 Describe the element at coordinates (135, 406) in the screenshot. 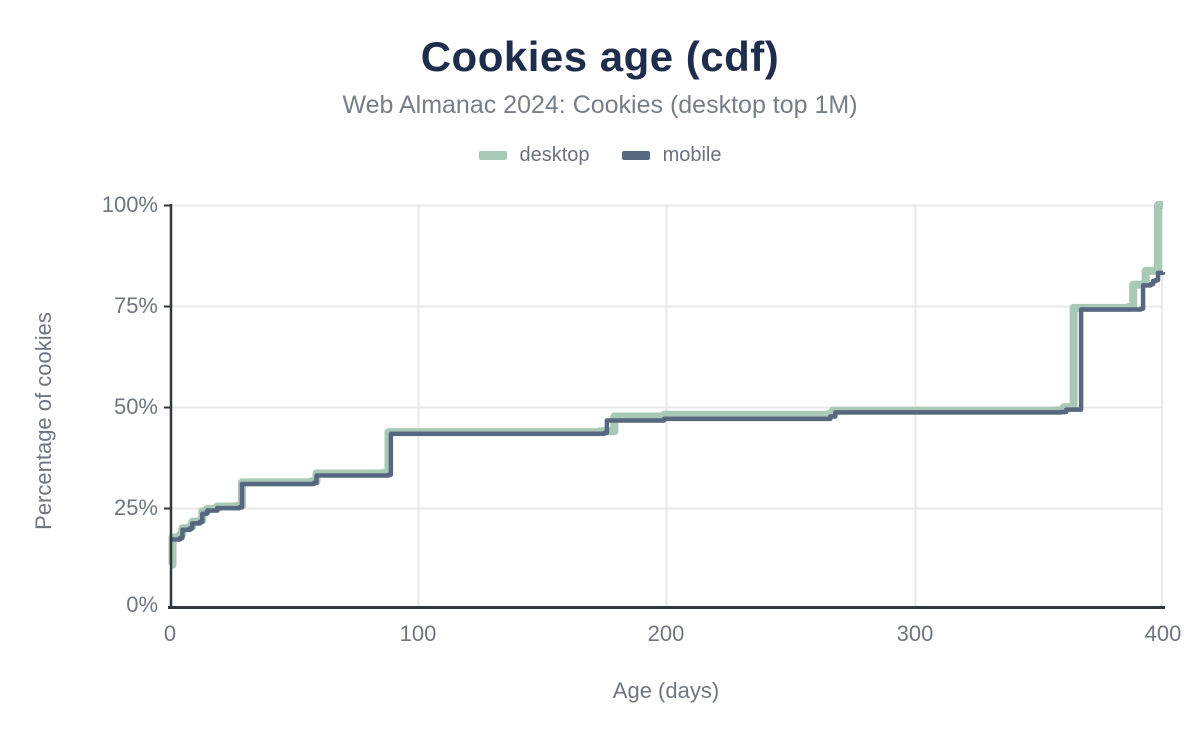

I see `y-tick-label: 50%` at that location.